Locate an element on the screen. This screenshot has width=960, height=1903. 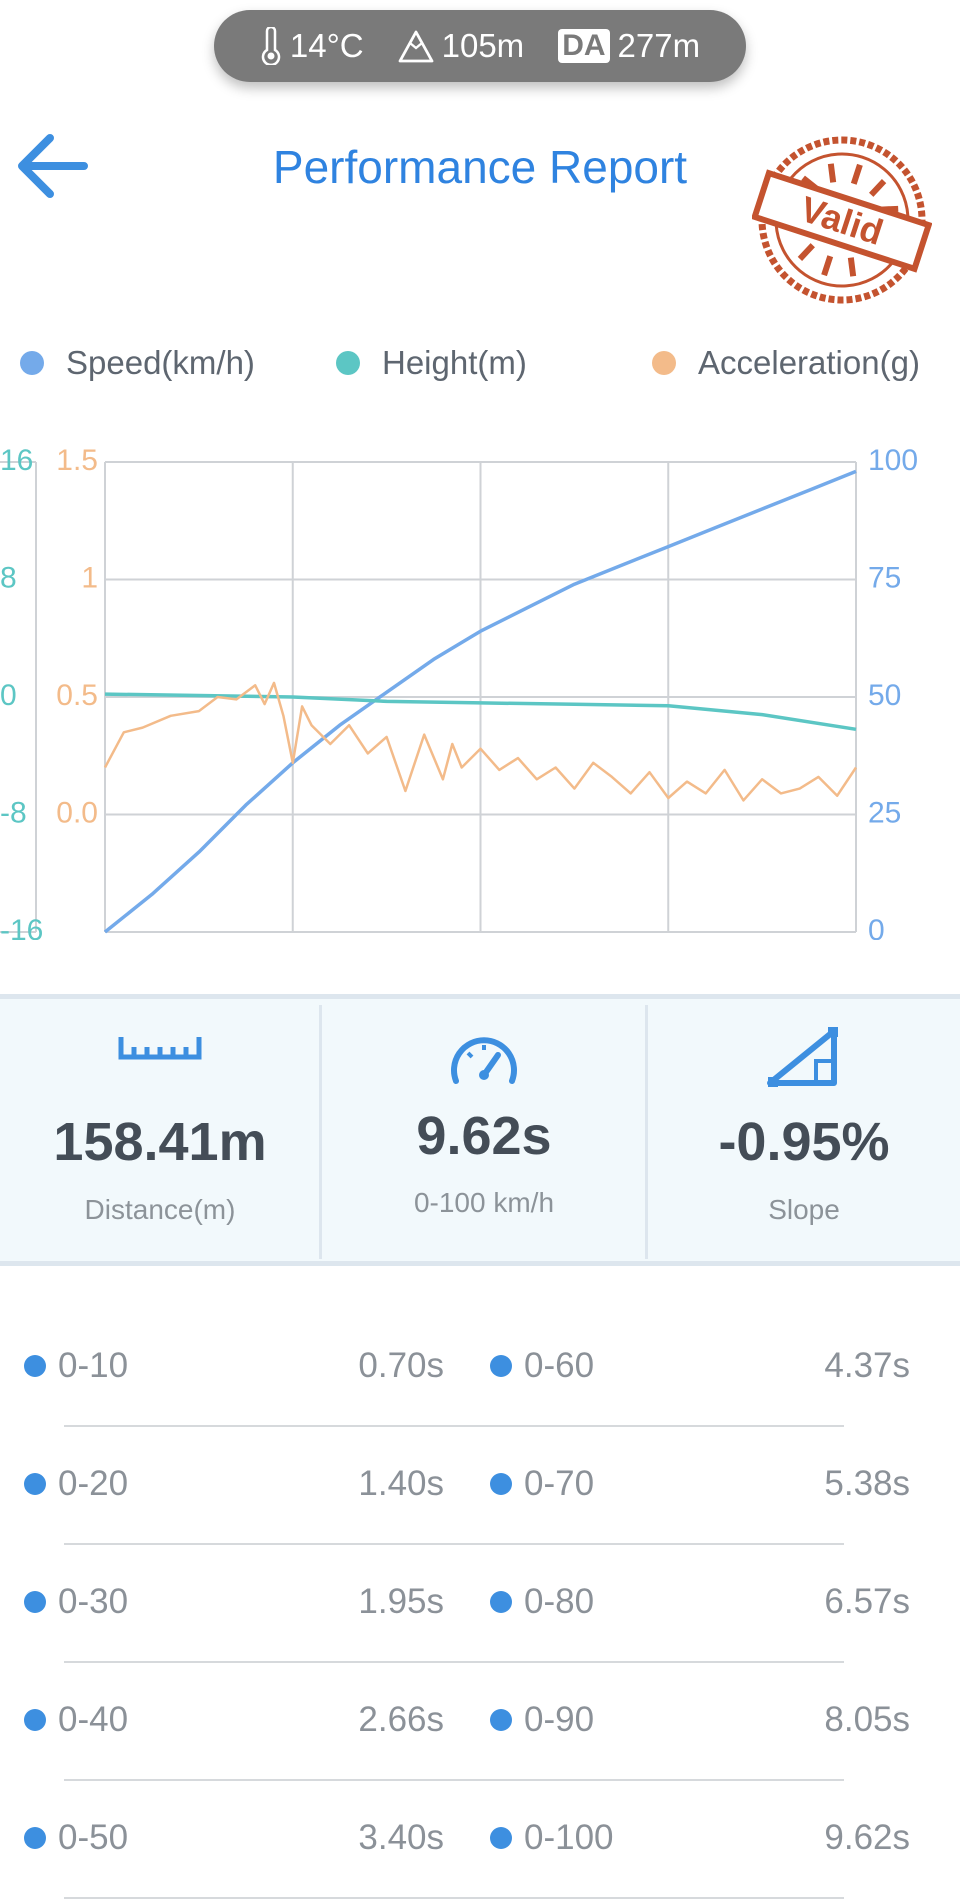
split-right-label: 0-60 is located at coordinates (559, 1365).